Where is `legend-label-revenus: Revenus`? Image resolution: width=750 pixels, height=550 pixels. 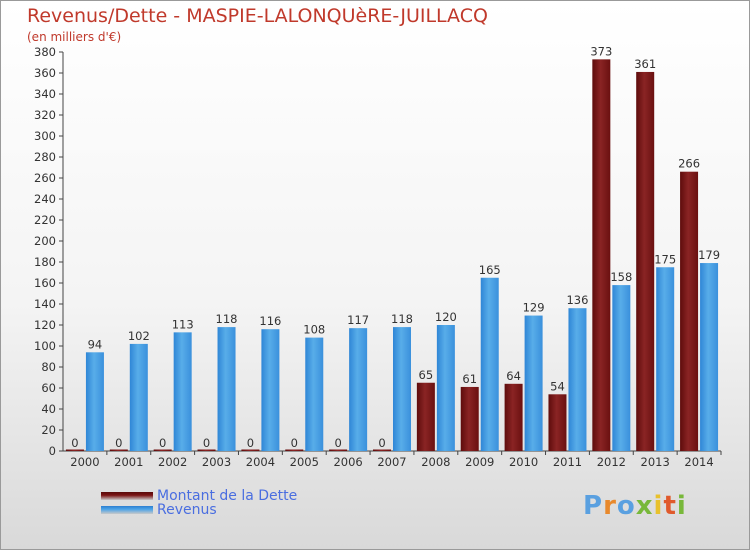
legend-label-revenus: Revenus is located at coordinates (187, 510).